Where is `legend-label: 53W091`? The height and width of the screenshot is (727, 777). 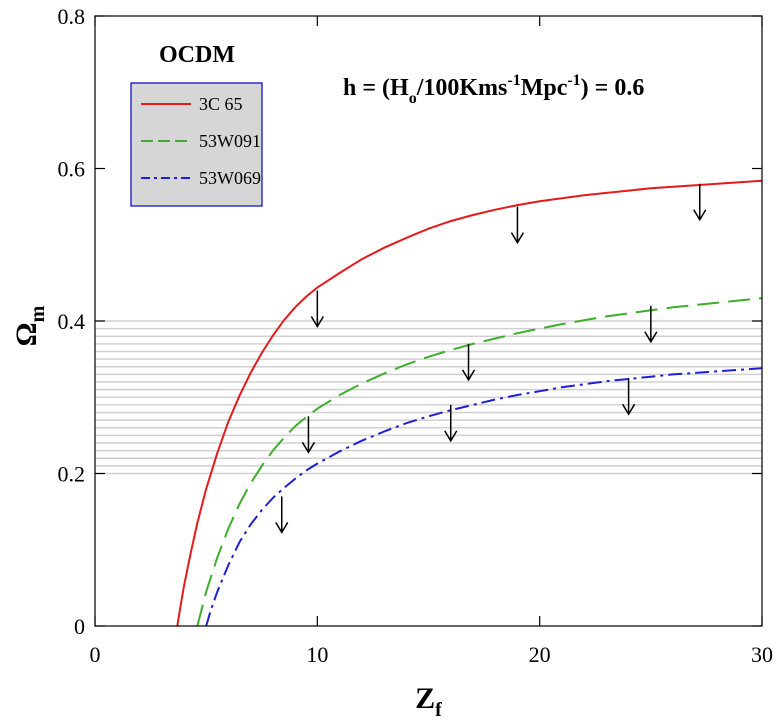
legend-label: 53W091 is located at coordinates (230, 141).